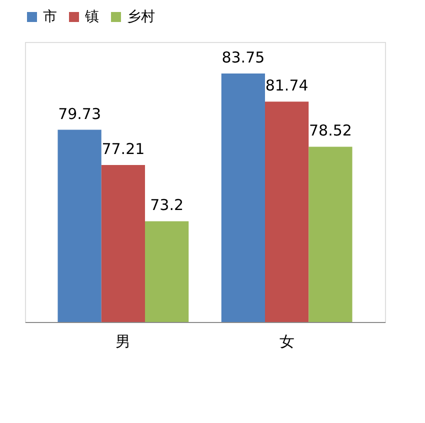  I want to click on data-label: 73.2, so click(167, 205).